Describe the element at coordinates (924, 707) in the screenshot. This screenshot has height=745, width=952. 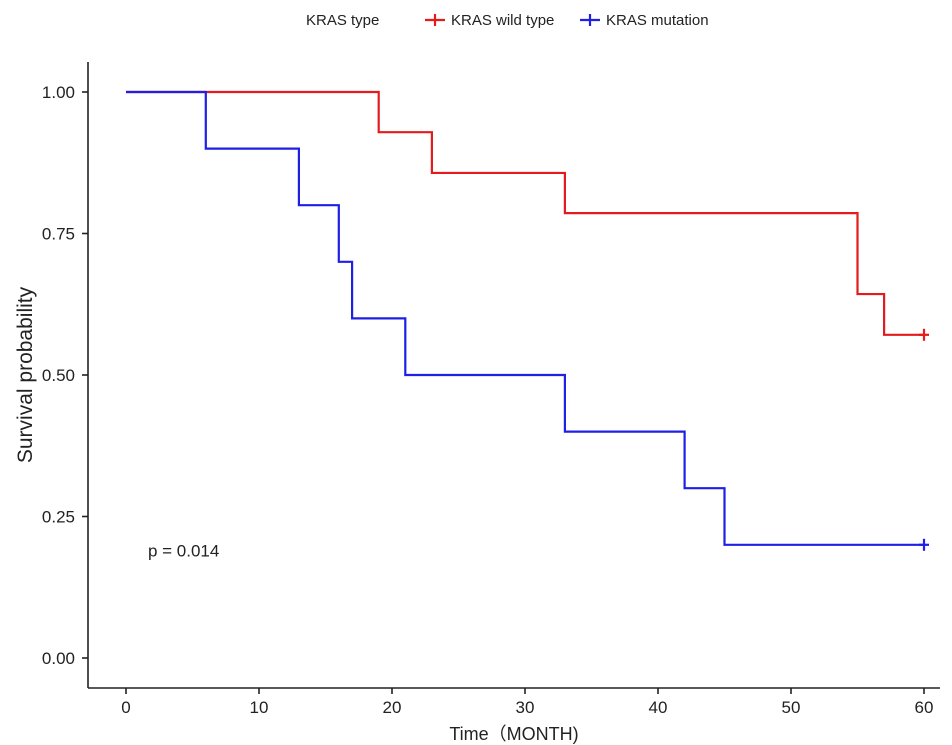
I see `x-tick-label: 60` at that location.